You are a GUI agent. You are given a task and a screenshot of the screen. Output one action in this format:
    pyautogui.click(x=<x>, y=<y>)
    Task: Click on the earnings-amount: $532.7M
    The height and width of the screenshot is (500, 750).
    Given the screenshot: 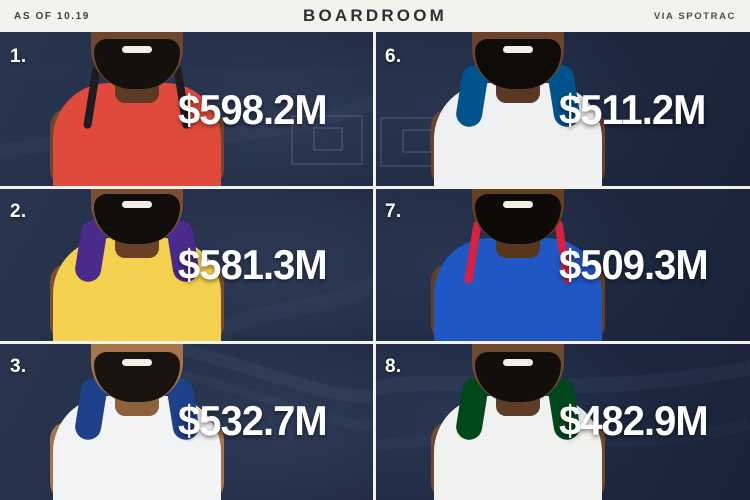 What is the action you would take?
    pyautogui.click(x=253, y=420)
    